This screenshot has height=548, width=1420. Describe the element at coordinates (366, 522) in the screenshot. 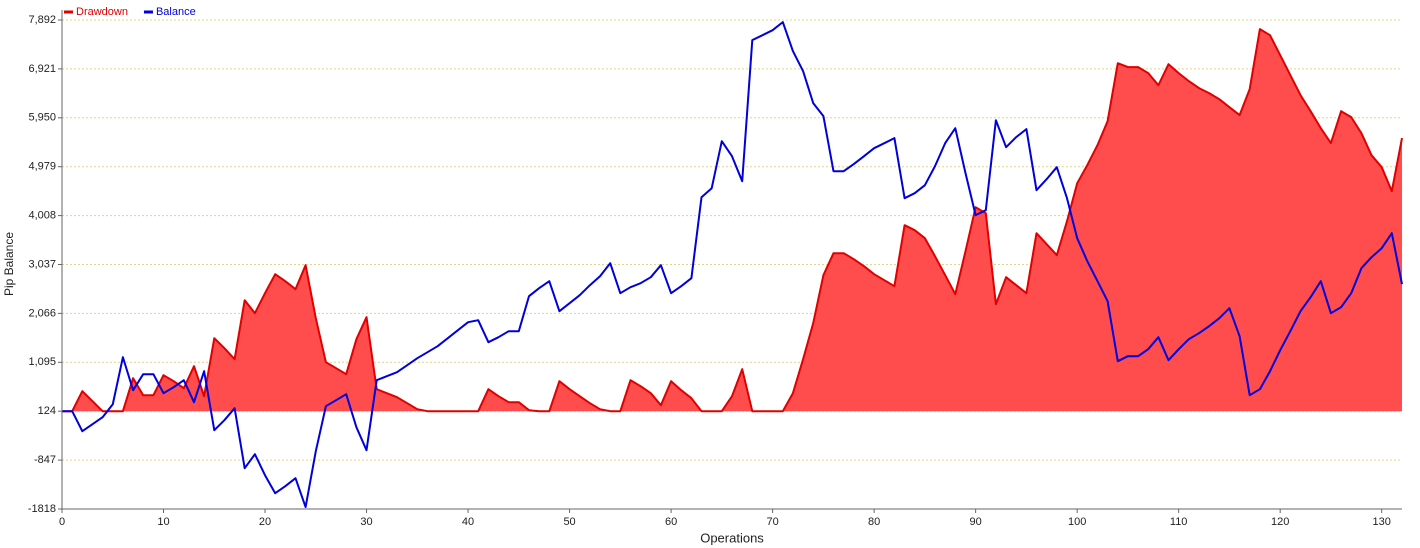

I see `x-tick-label: 30` at that location.